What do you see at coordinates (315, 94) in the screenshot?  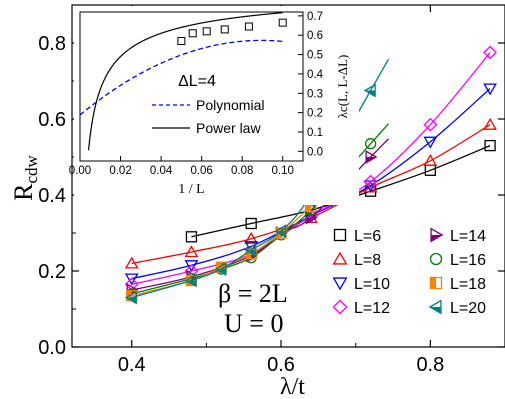 I see `inset-y-tick-label: 0.3` at bounding box center [315, 94].